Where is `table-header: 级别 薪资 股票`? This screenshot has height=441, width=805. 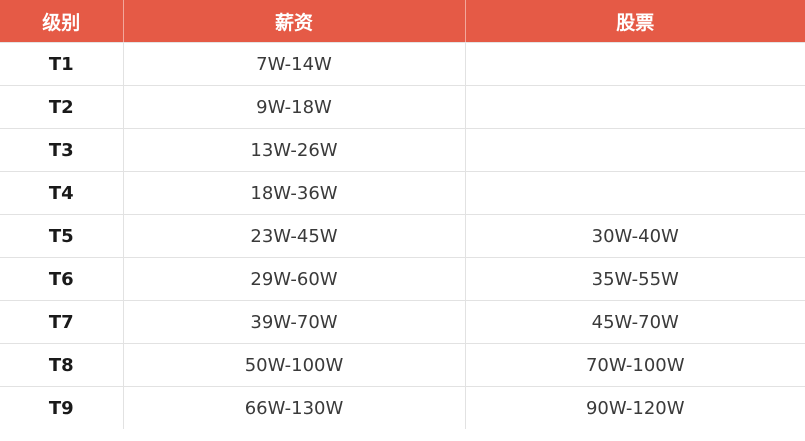 table-header: 级别 薪资 股票 is located at coordinates (402, 21).